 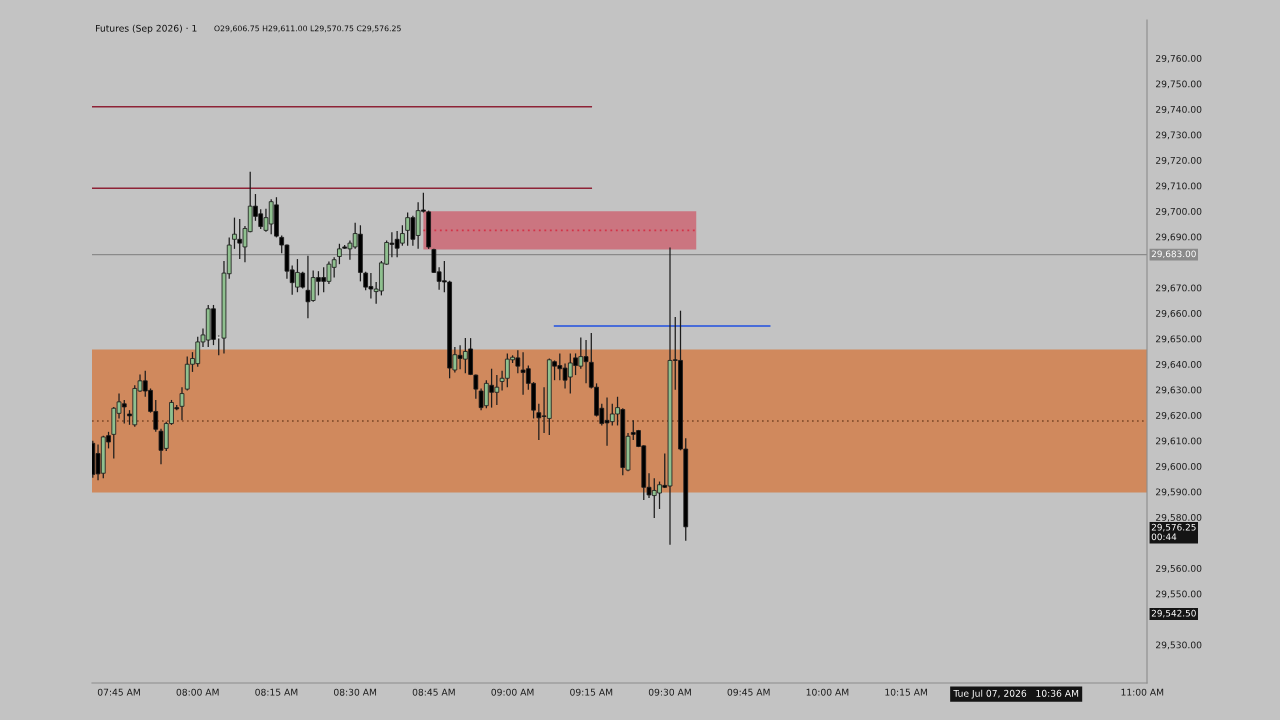 I want to click on candlestick, so click(x=182, y=403).